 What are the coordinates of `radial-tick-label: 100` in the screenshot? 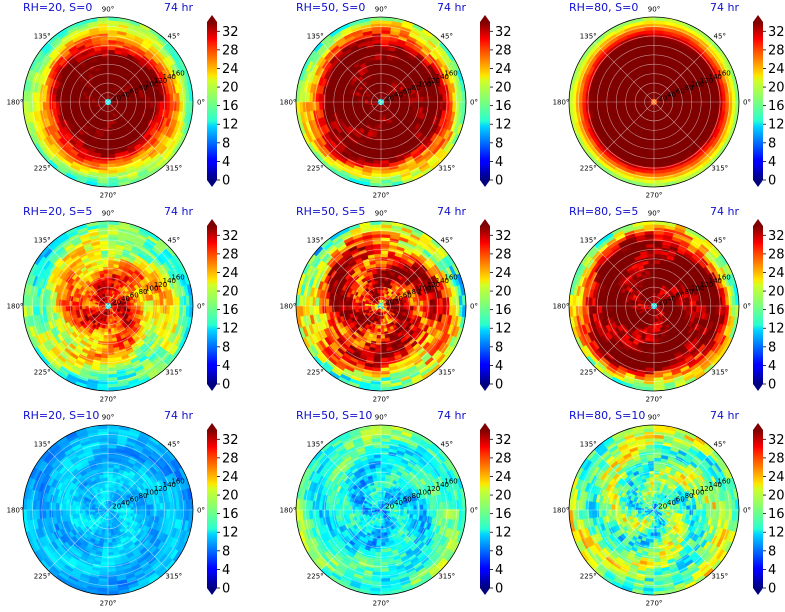 It's located at (151, 84).